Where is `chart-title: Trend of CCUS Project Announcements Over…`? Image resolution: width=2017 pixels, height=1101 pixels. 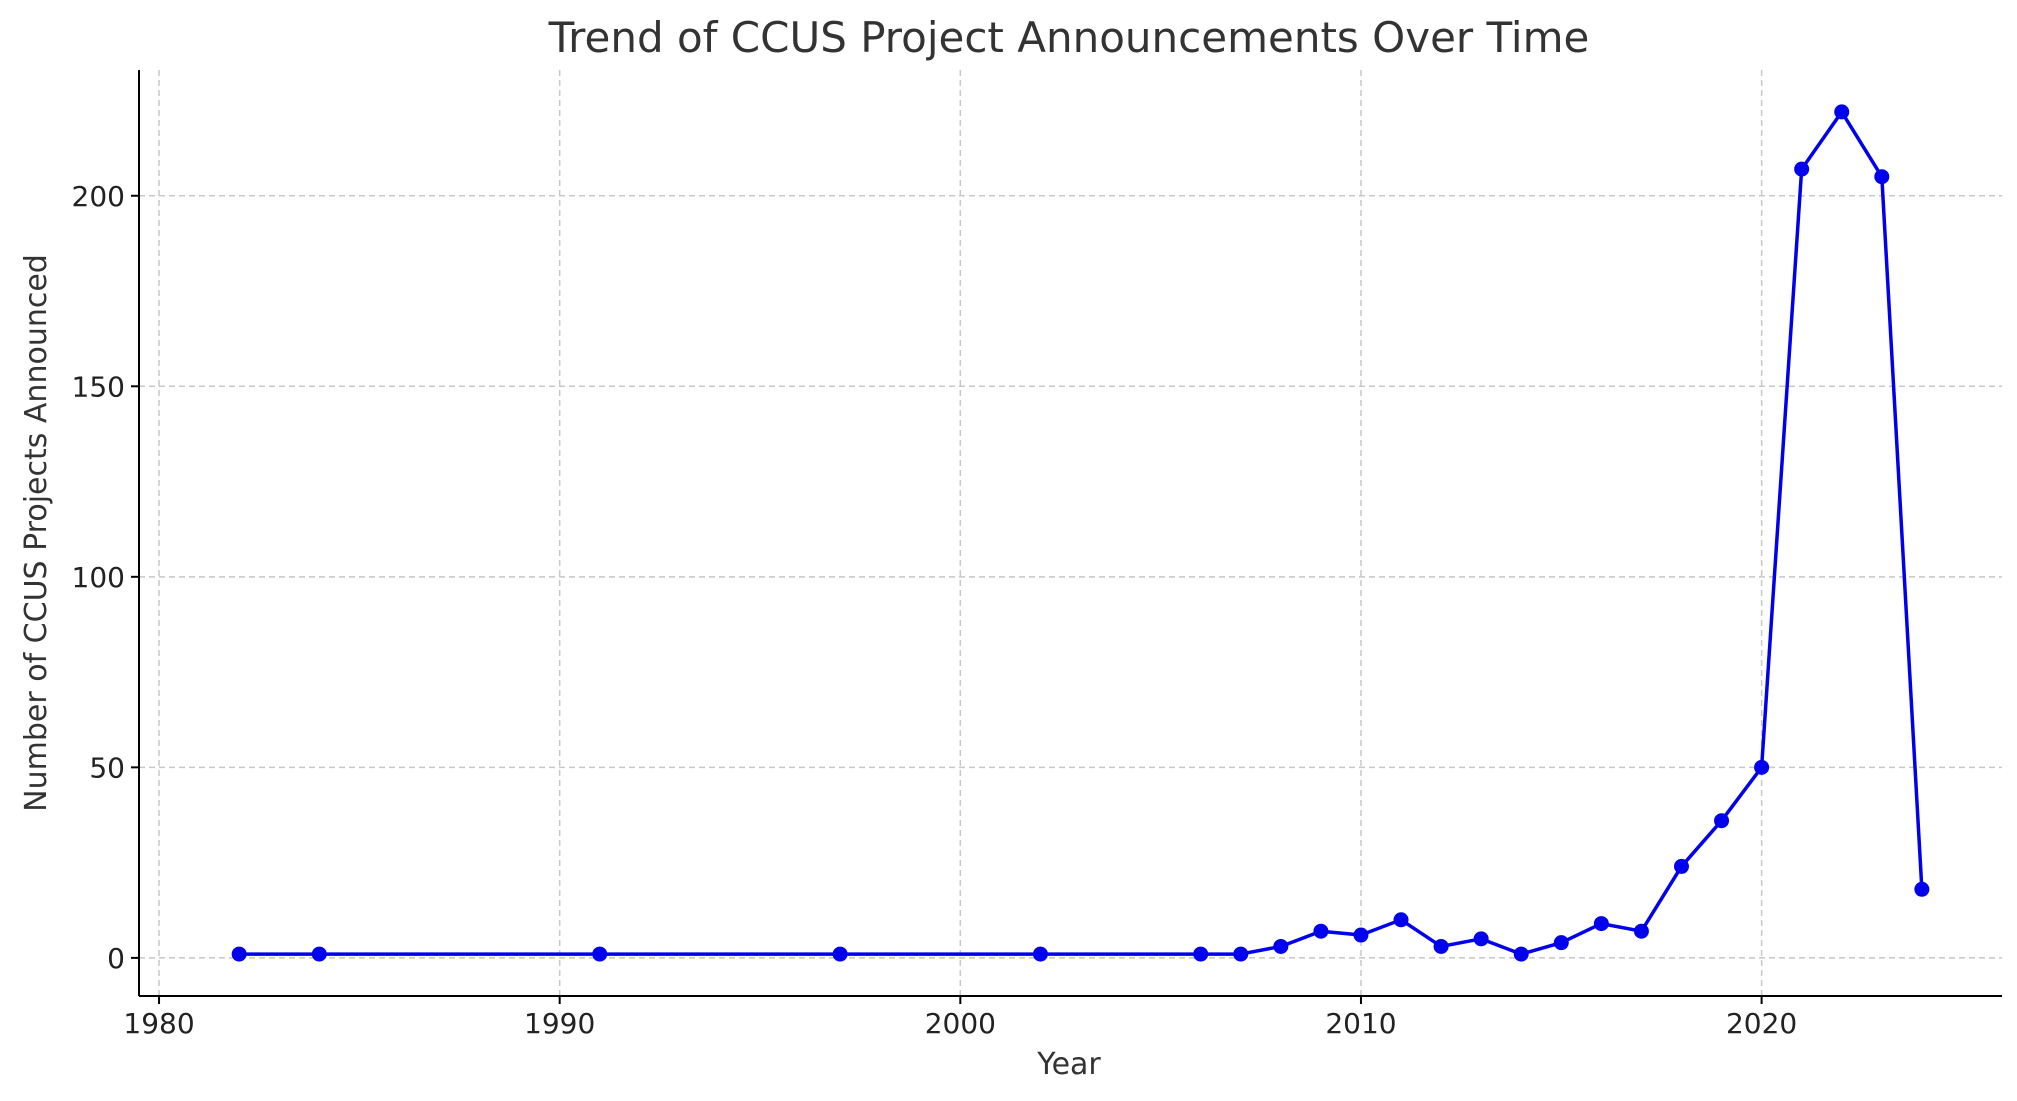
chart-title: Trend of CCUS Project Announcements Over… is located at coordinates (1069, 37).